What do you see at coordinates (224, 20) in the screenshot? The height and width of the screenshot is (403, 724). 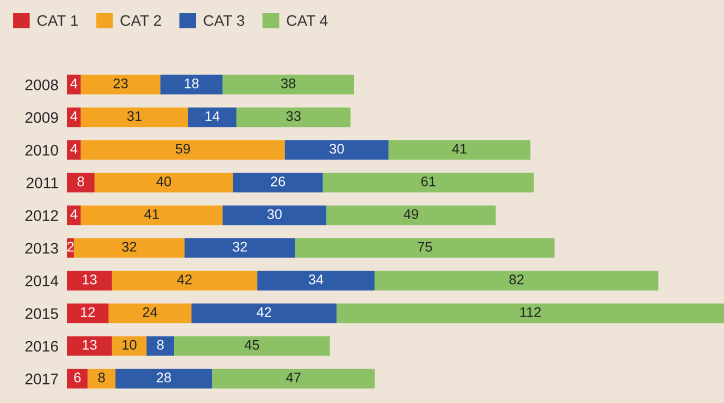 I see `legend-label: CAT 3` at bounding box center [224, 20].